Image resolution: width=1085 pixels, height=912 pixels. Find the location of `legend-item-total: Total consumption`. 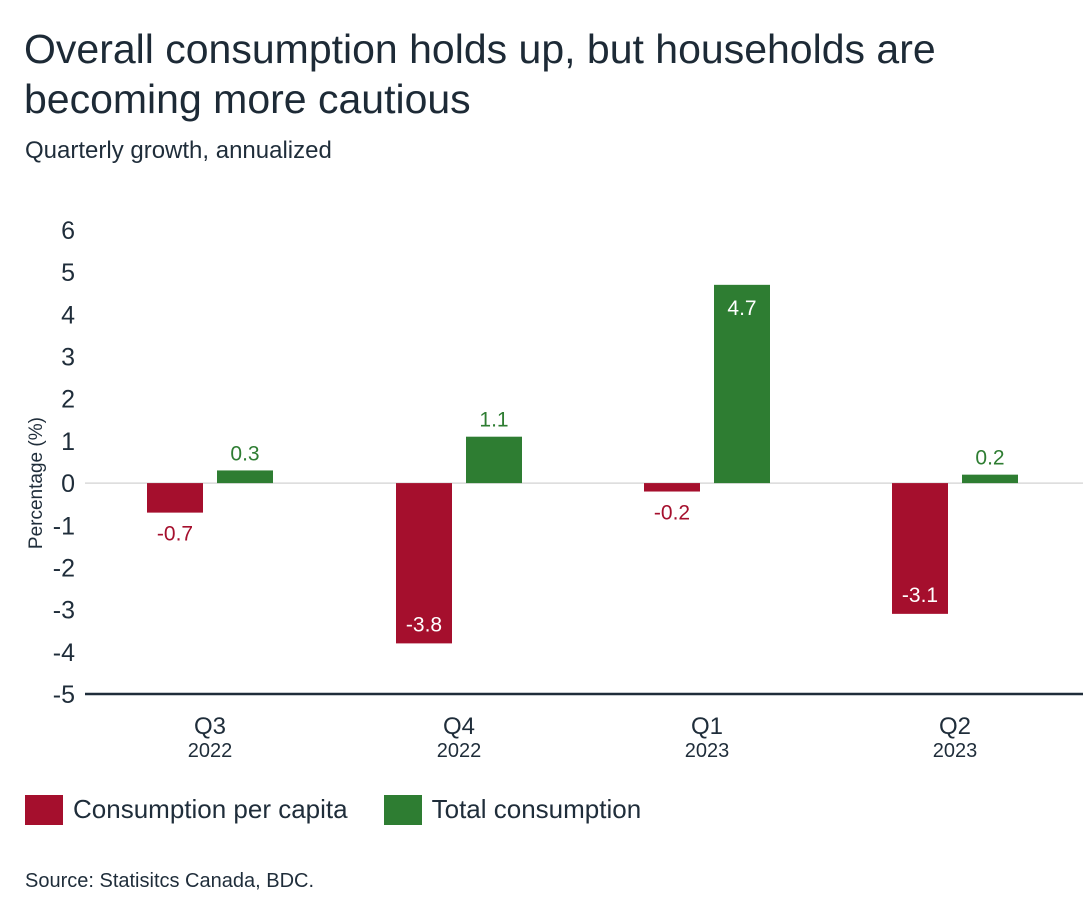

legend-item-total: Total consumption is located at coordinates (512, 809).